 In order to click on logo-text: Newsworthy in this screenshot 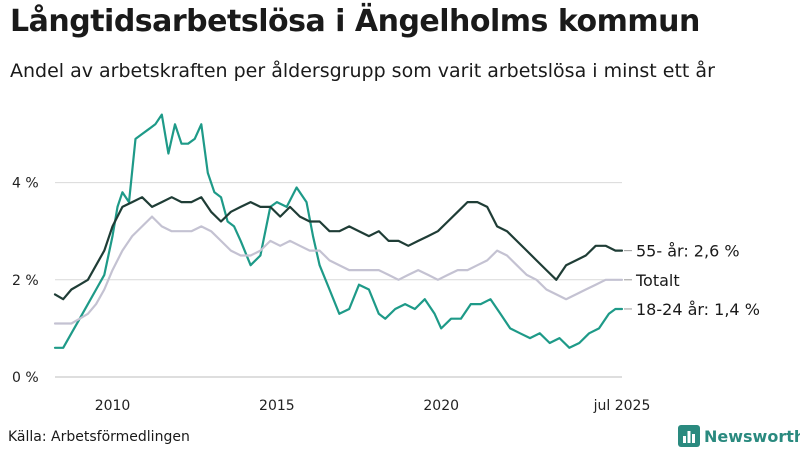, I will do `click(752, 436)`.